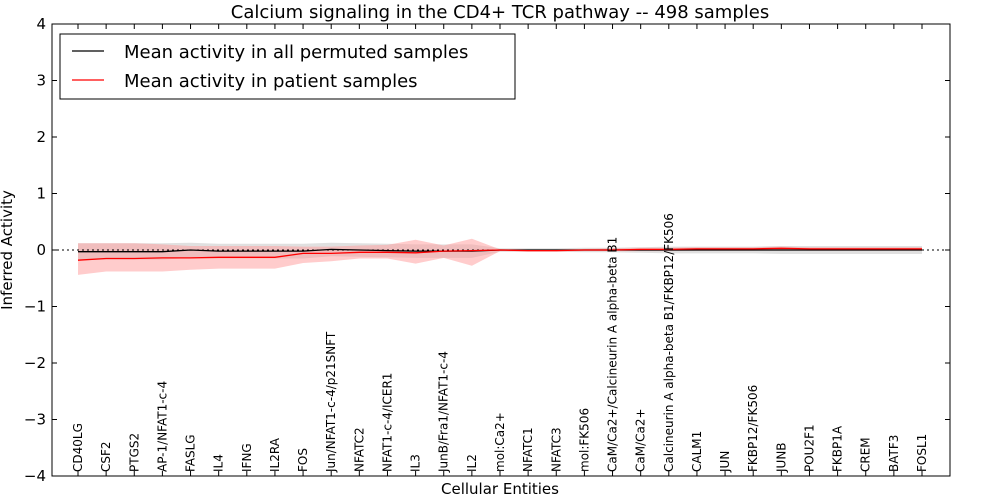 Image resolution: width=1000 pixels, height=504 pixels. What do you see at coordinates (500, 442) in the screenshot?
I see `x-category-label: mol:Ca2+` at bounding box center [500, 442].